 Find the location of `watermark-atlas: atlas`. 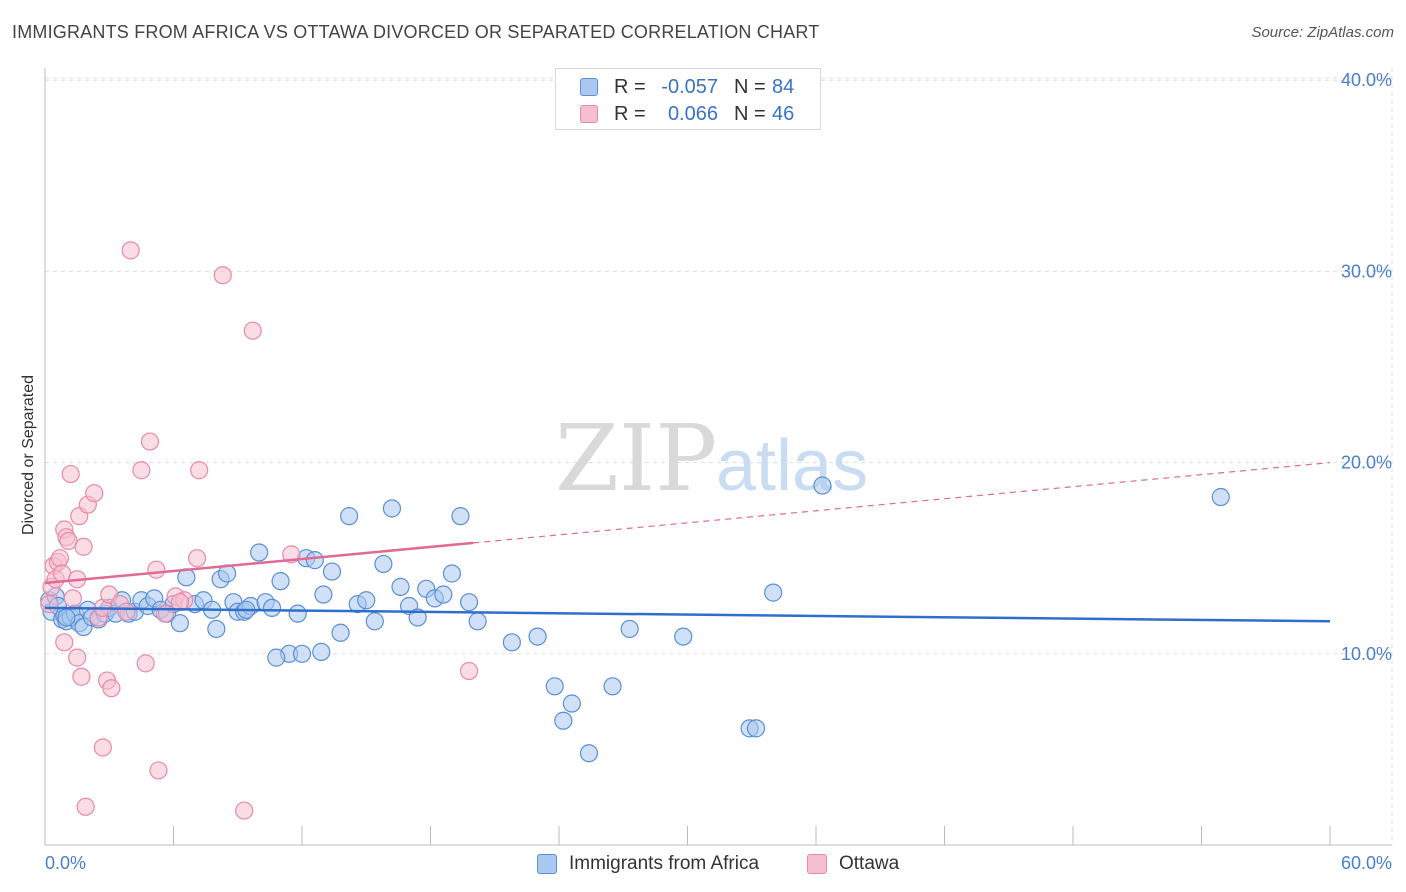

watermark-atlas: atlas is located at coordinates (792, 466).